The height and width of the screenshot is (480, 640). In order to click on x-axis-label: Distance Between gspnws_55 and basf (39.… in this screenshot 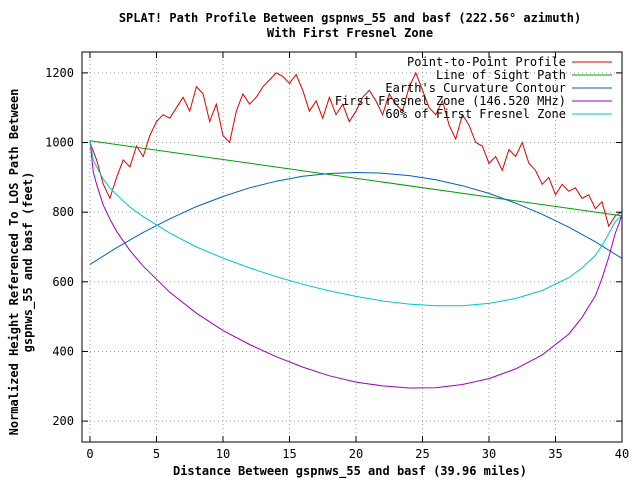, I will do `click(350, 471)`.